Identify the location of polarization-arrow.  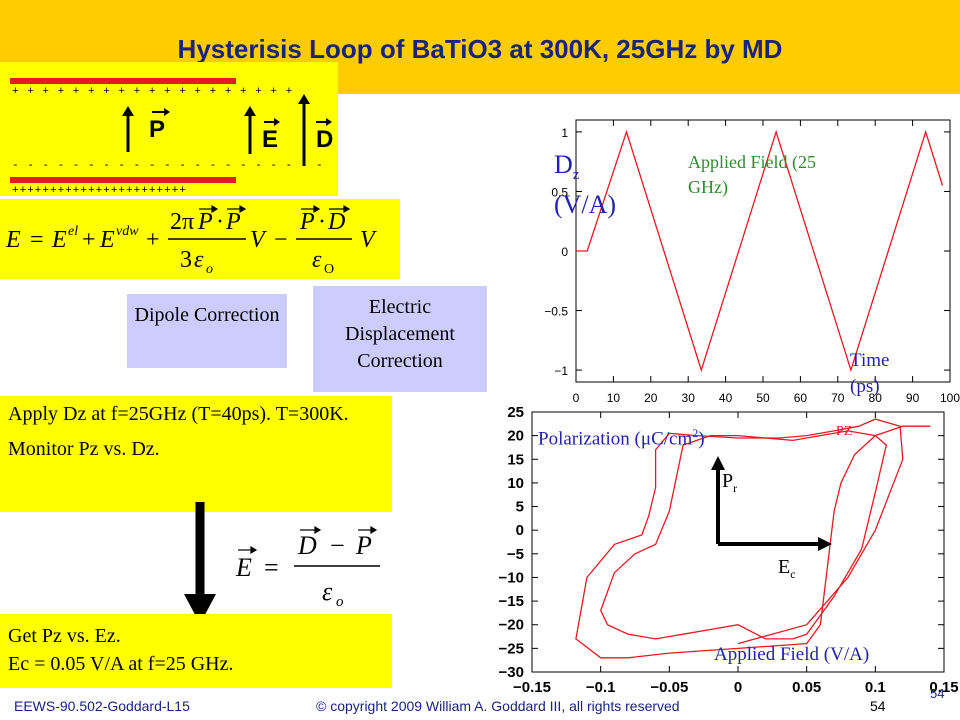
(146, 129).